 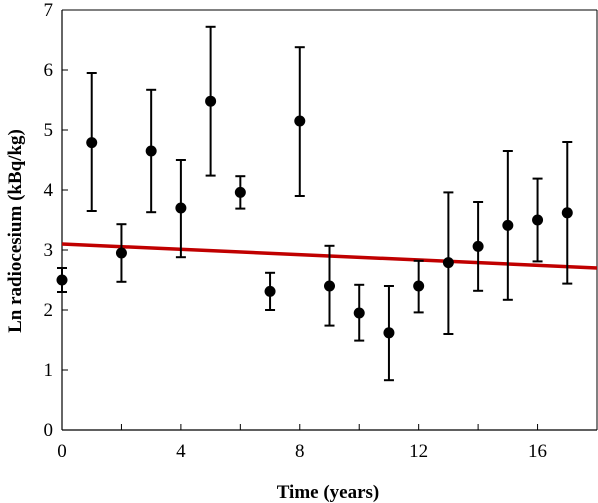 I want to click on x-axis-title: Time (years), so click(x=328, y=492).